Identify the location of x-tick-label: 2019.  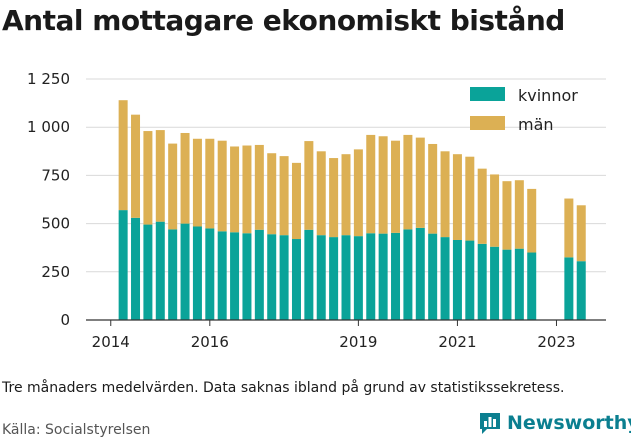
(358, 342).